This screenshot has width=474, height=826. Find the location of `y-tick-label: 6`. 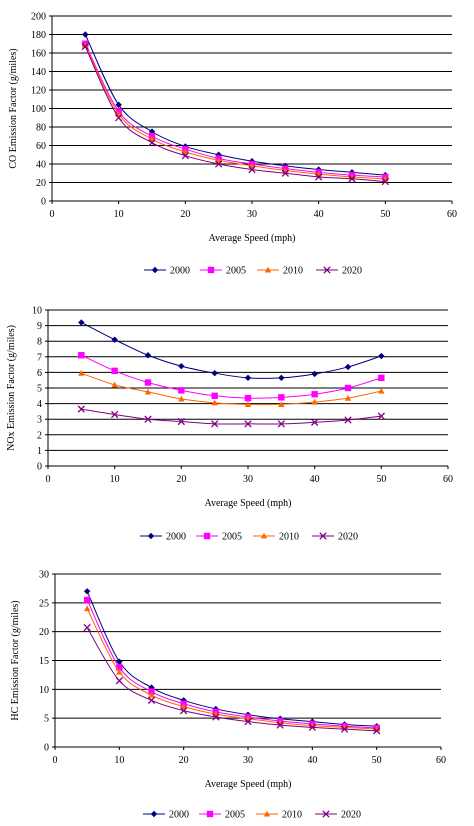

y-tick-label: 6 is located at coordinates (39, 373).